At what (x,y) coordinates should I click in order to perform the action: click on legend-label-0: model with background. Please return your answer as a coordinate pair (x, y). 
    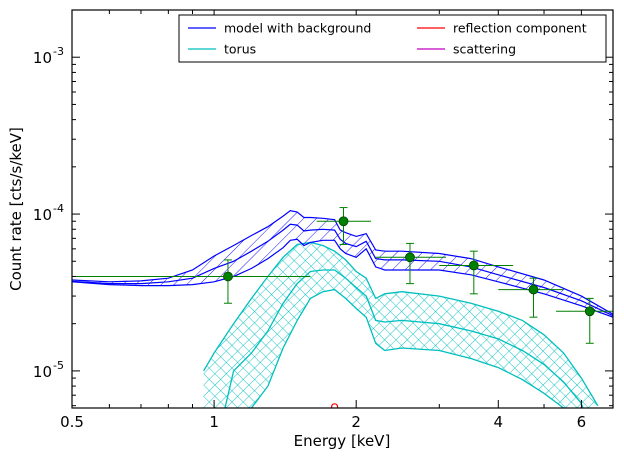
    Looking at the image, I should click on (297, 28).